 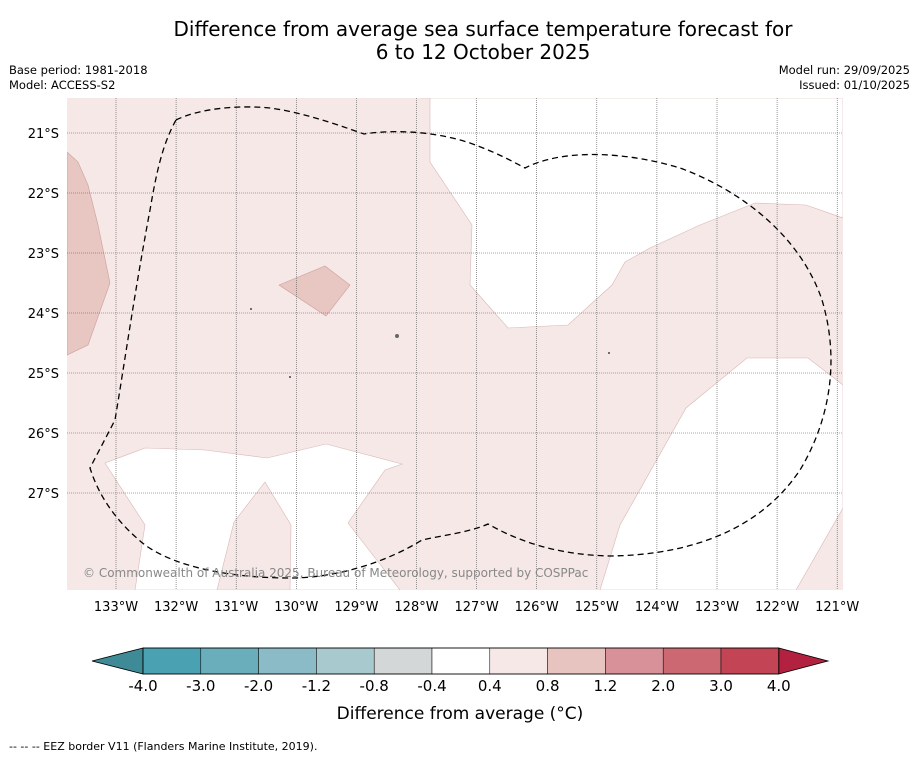 I want to click on lon-tick-label: 127°W, so click(x=477, y=607).